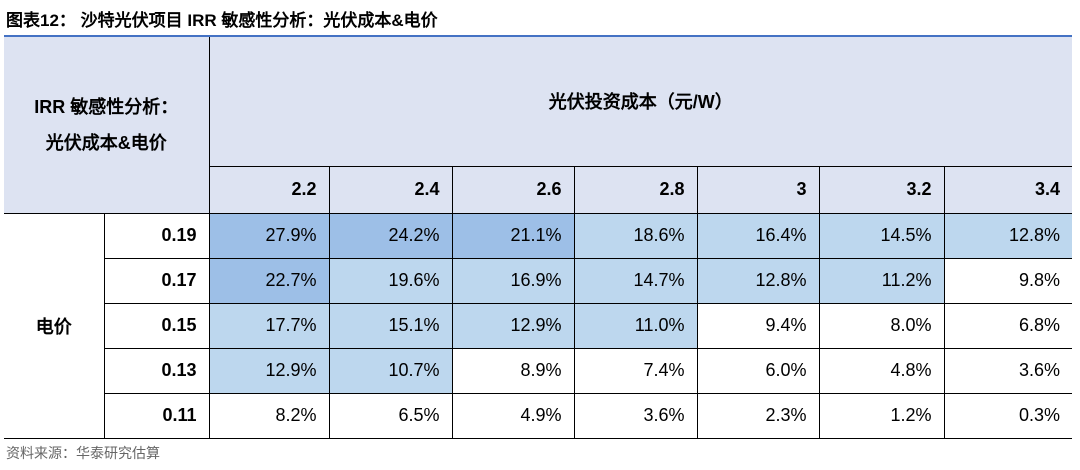  Describe the element at coordinates (391, 370) in the screenshot. I see `table-cell: 10.7%` at that location.